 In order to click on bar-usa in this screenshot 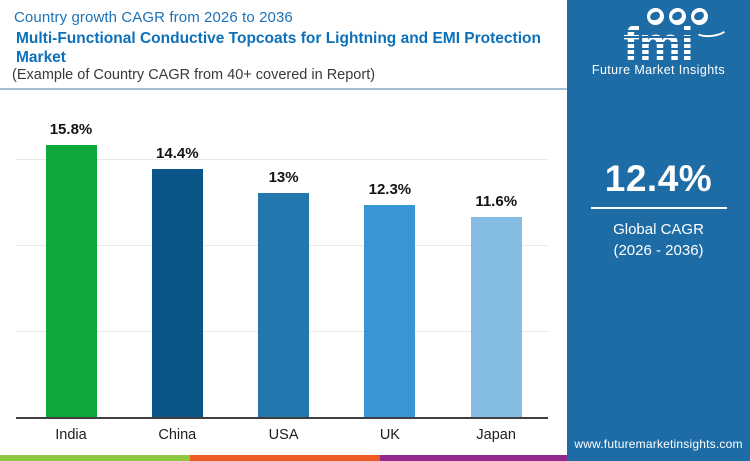, I will do `click(284, 305)`.